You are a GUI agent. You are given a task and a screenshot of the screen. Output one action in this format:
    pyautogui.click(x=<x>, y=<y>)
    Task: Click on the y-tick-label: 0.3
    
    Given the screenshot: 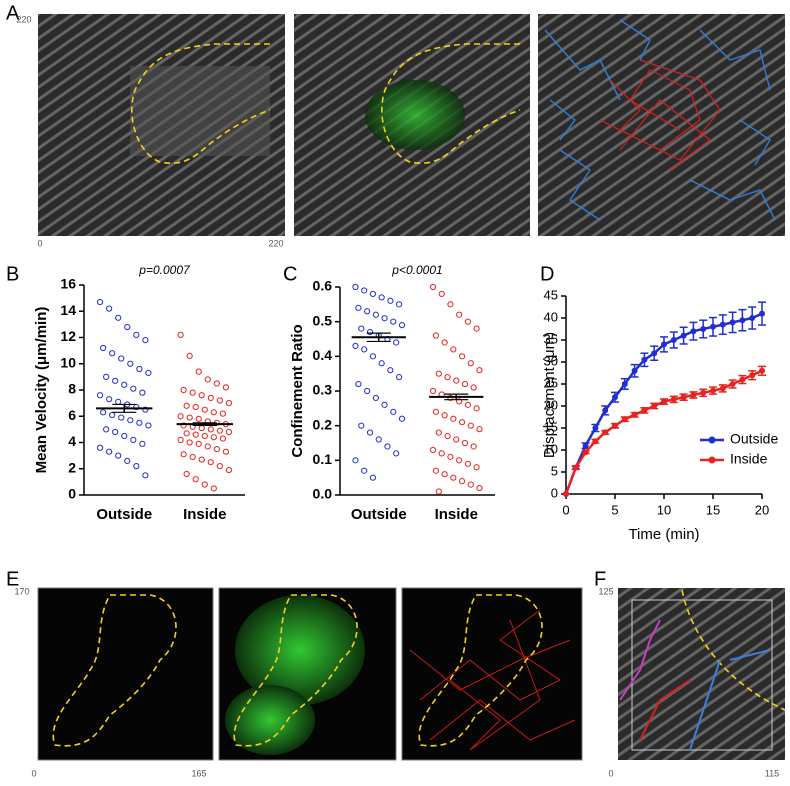 What is the action you would take?
    pyautogui.click(x=323, y=390)
    